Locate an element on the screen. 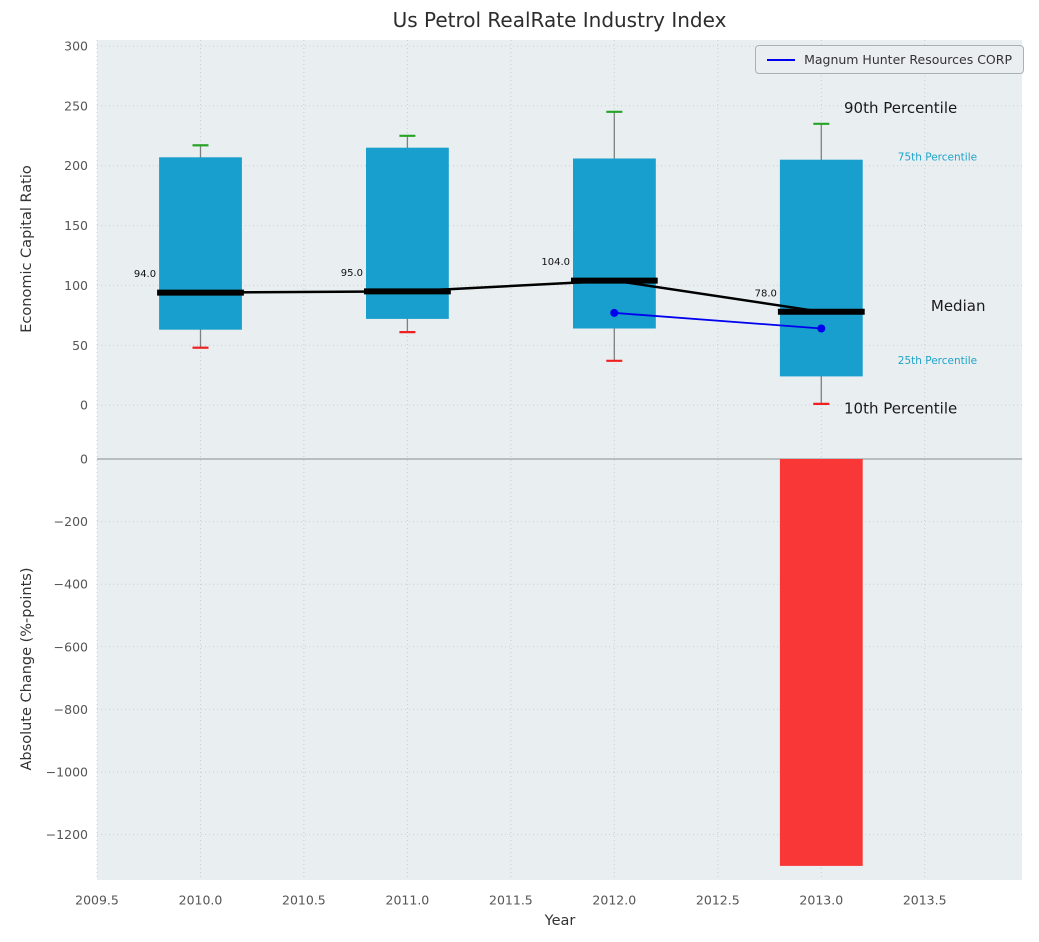  company-line is located at coordinates (718, 321).